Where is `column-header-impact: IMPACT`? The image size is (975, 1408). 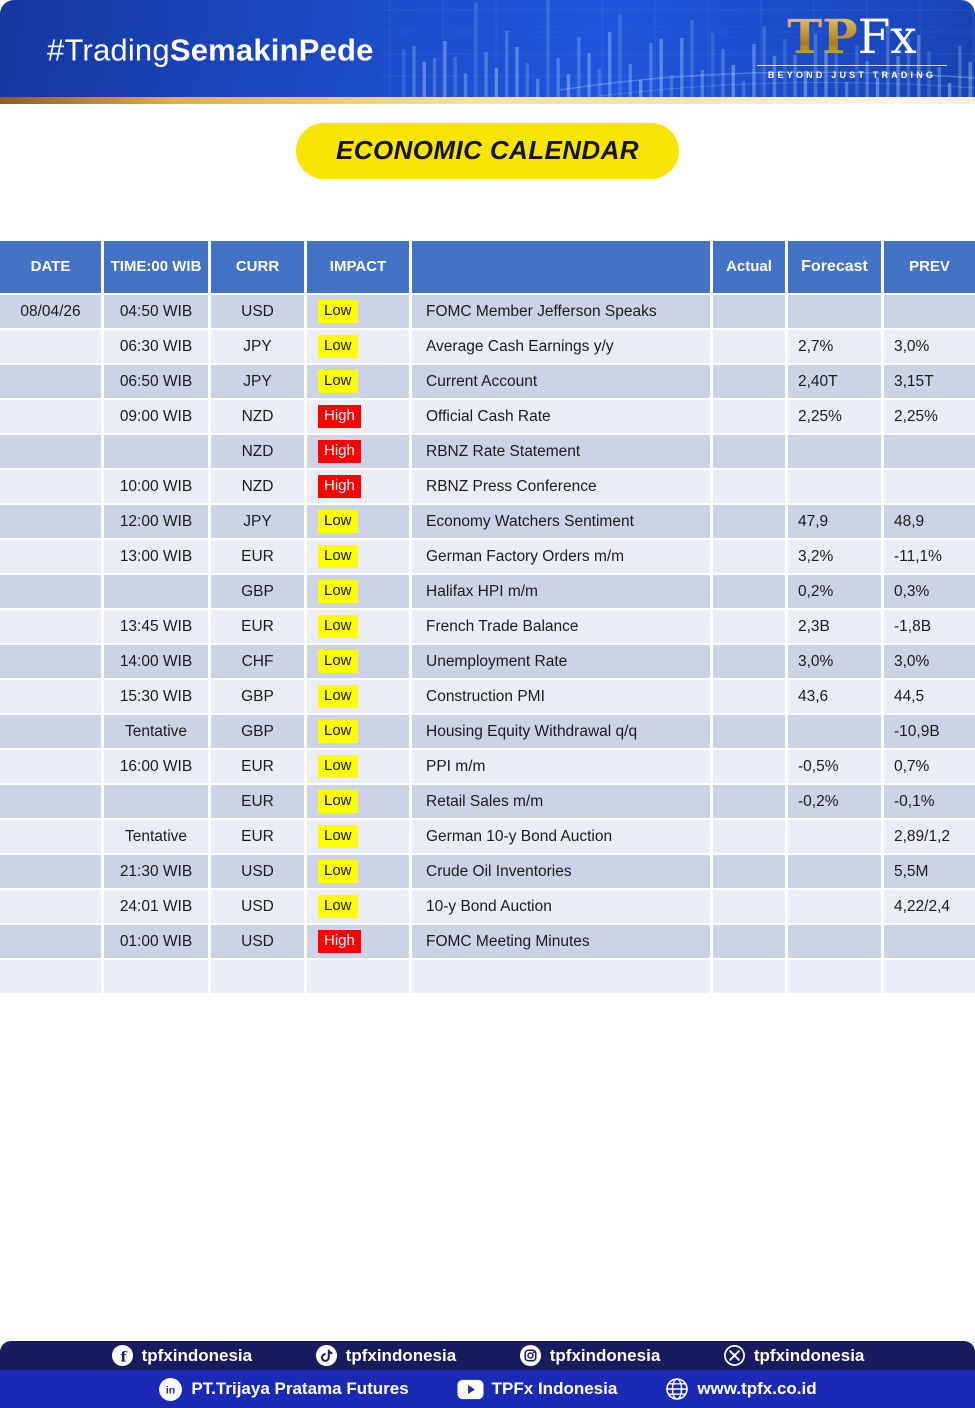 column-header-impact: IMPACT is located at coordinates (358, 267).